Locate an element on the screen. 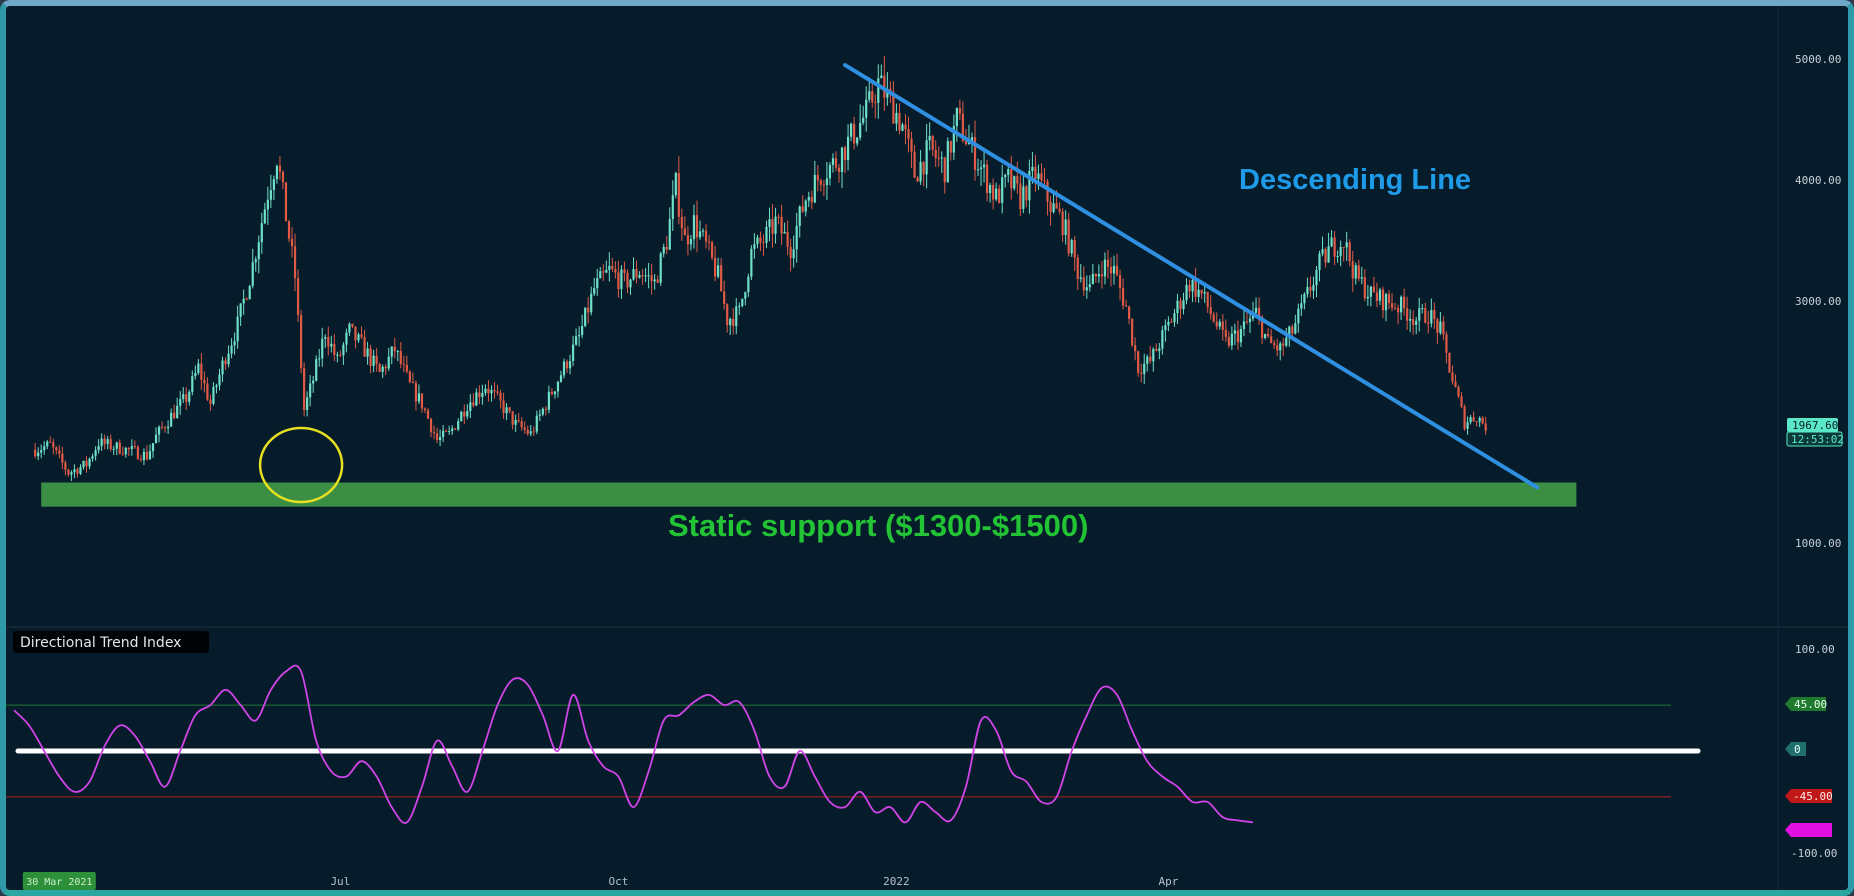  time-axis-tick: Jul is located at coordinates (340, 881).